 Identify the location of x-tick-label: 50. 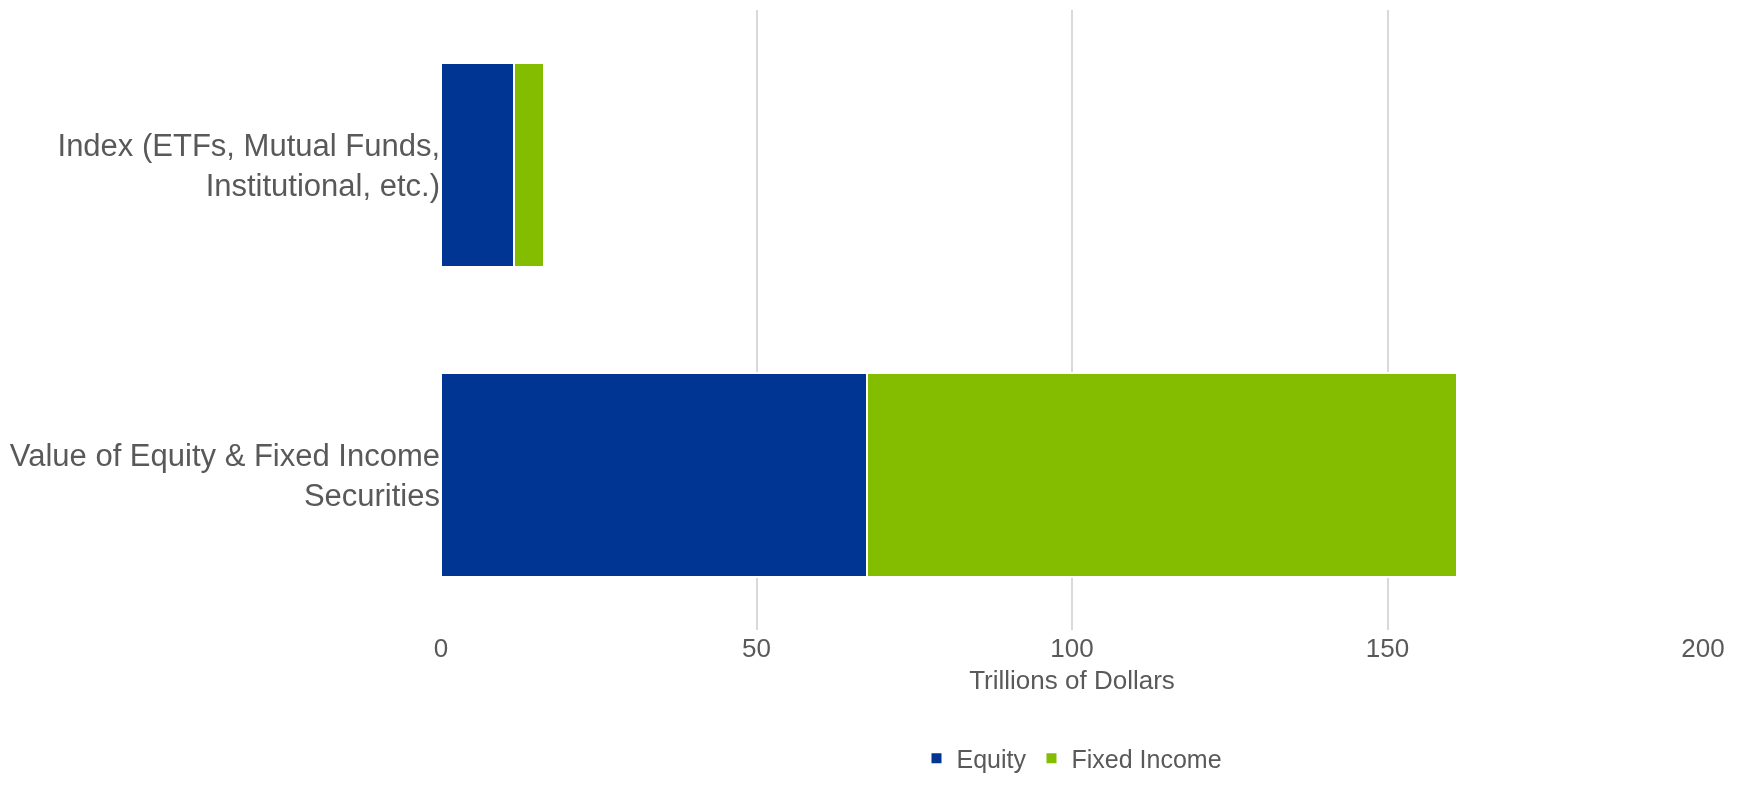
(756, 648).